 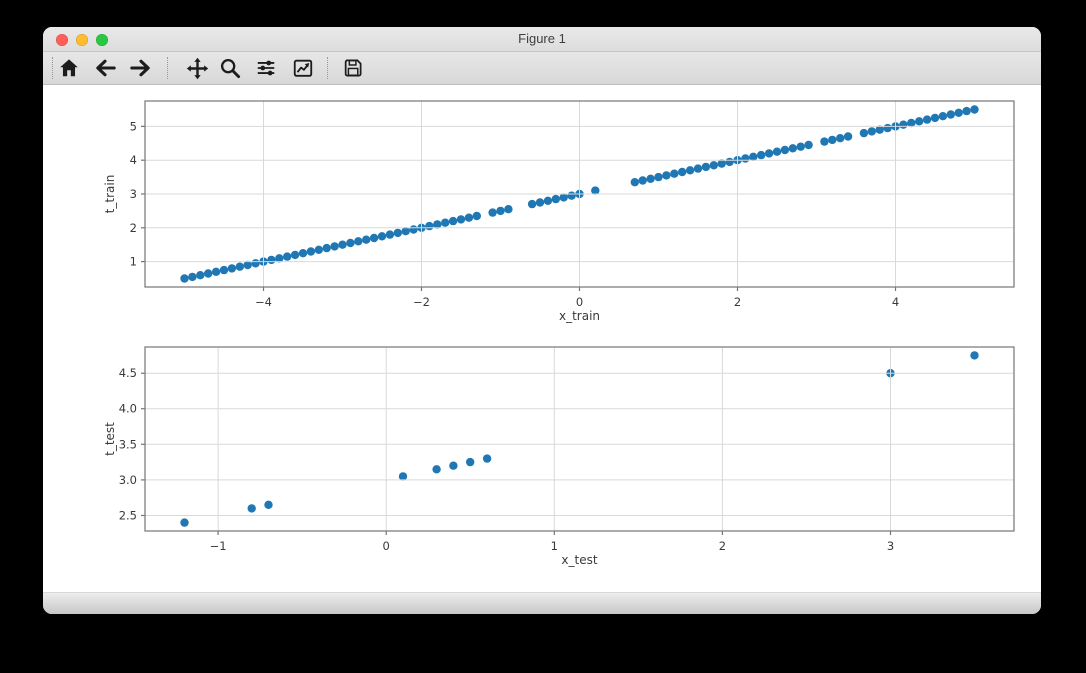 I want to click on forward-arrow-icon, so click(x=140, y=68).